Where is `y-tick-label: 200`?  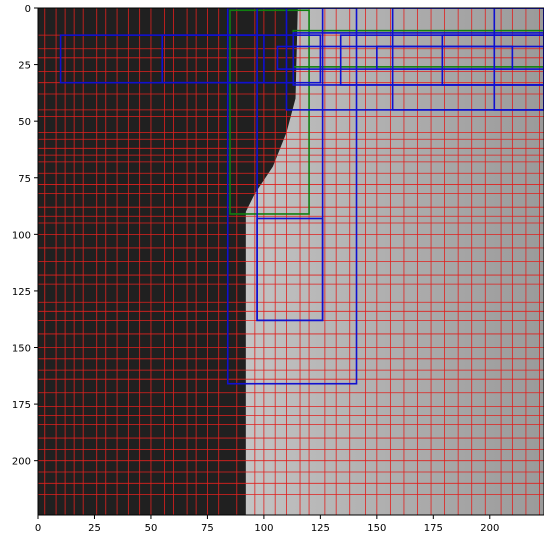 y-tick-label: 200 is located at coordinates (21, 462).